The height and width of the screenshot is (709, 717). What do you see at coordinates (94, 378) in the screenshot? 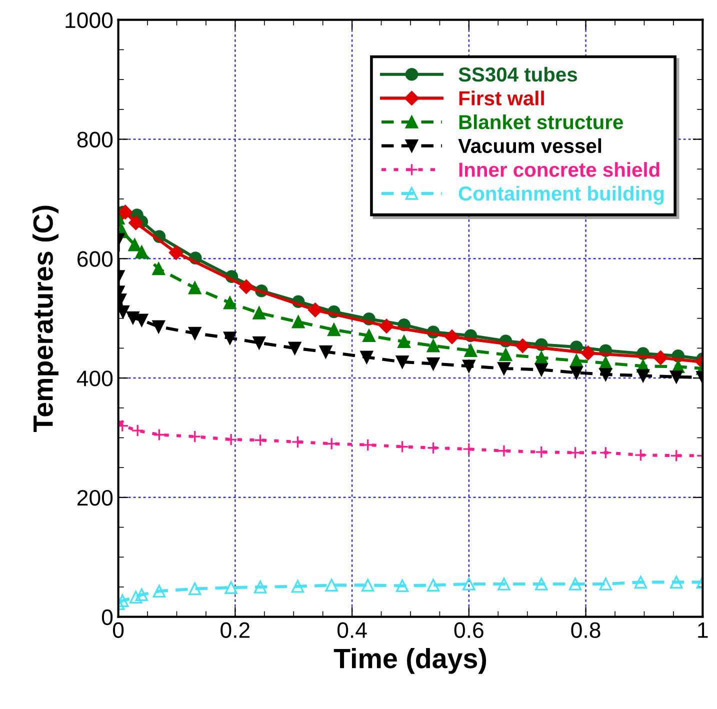
I see `y-tick-label: 400` at bounding box center [94, 378].